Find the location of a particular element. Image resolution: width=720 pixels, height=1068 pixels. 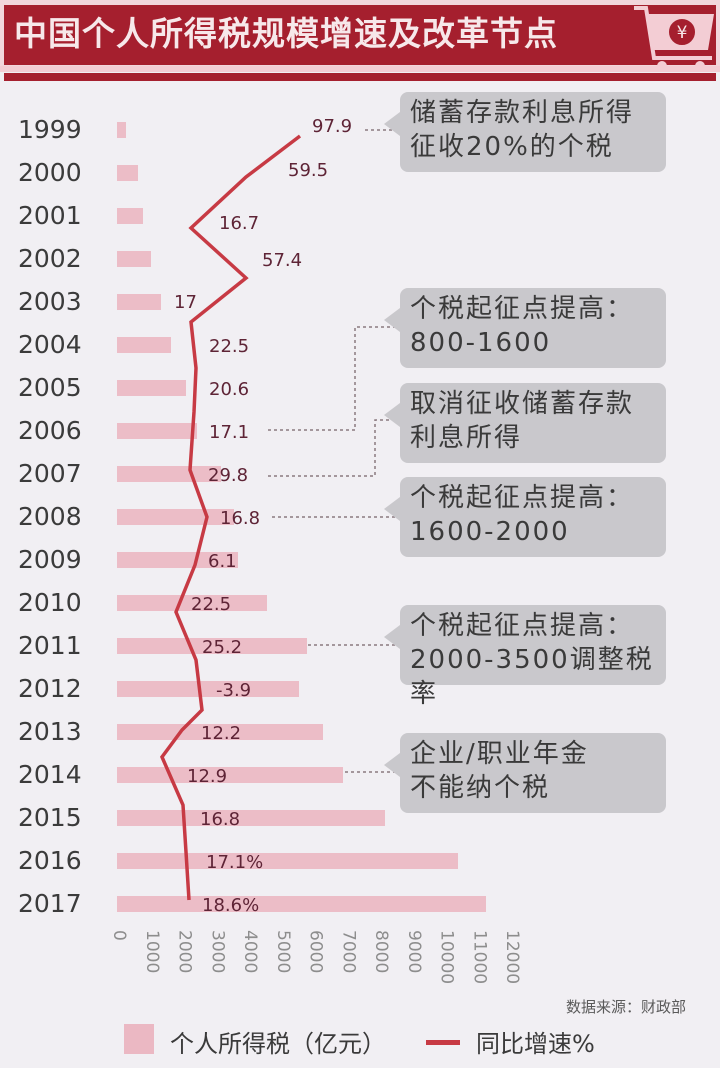

year-label: 2015 is located at coordinates (50, 817).